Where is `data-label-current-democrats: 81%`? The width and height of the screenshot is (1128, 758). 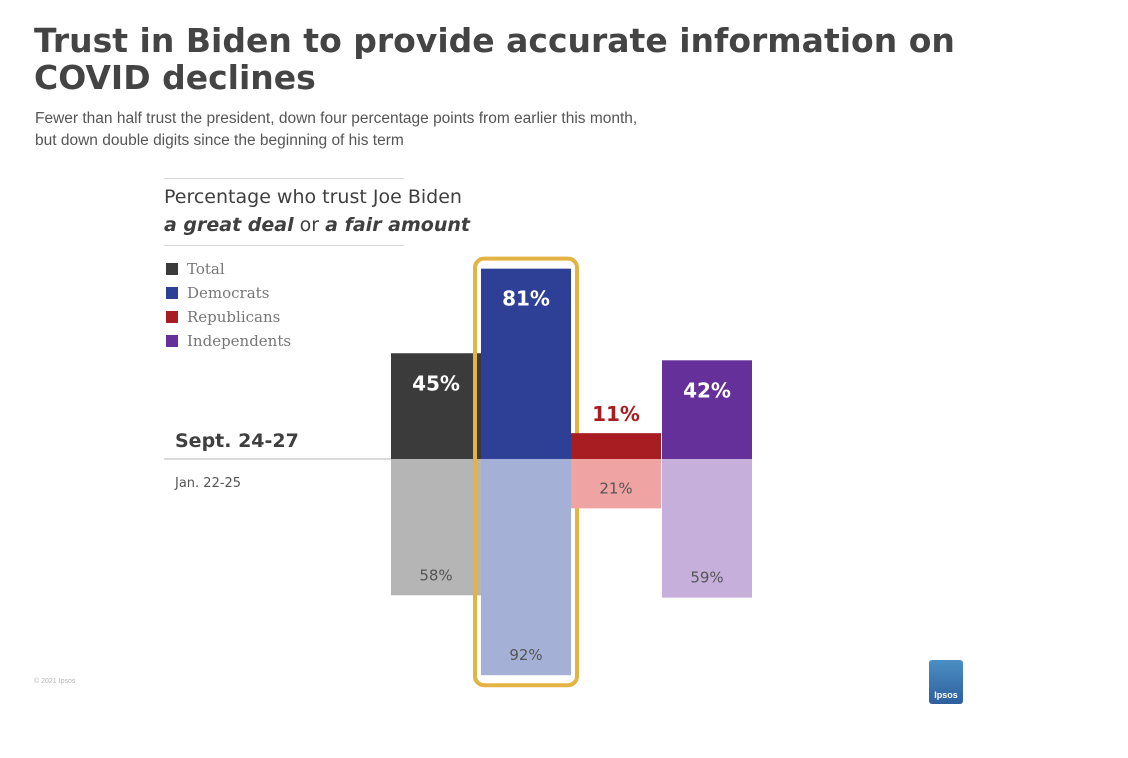 data-label-current-democrats: 81% is located at coordinates (526, 299).